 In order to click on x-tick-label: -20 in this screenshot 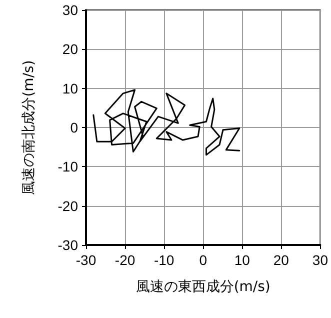, I will do `click(125, 260)`.